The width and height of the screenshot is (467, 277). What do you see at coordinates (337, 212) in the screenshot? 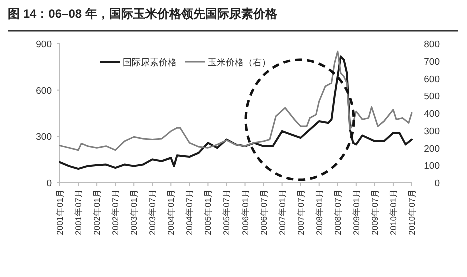
I see `x-tick-label: 2008年07月` at bounding box center [337, 212].